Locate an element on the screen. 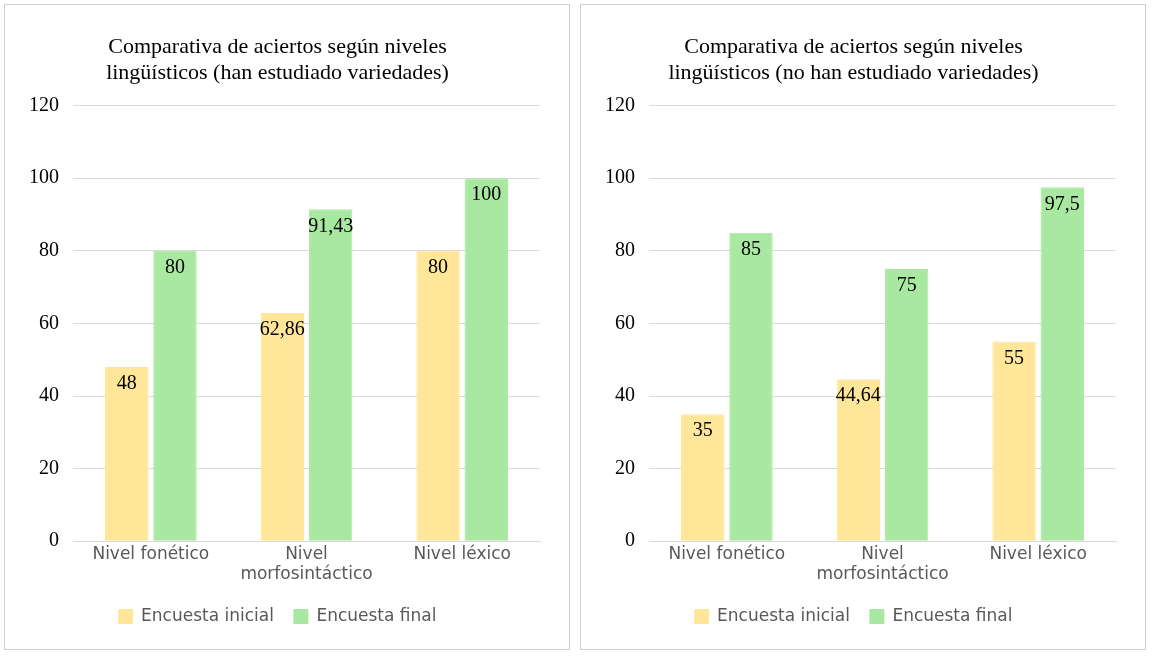 Image resolution: width=1156 pixels, height=656 pixels. data-label: 44,64 is located at coordinates (858, 394).